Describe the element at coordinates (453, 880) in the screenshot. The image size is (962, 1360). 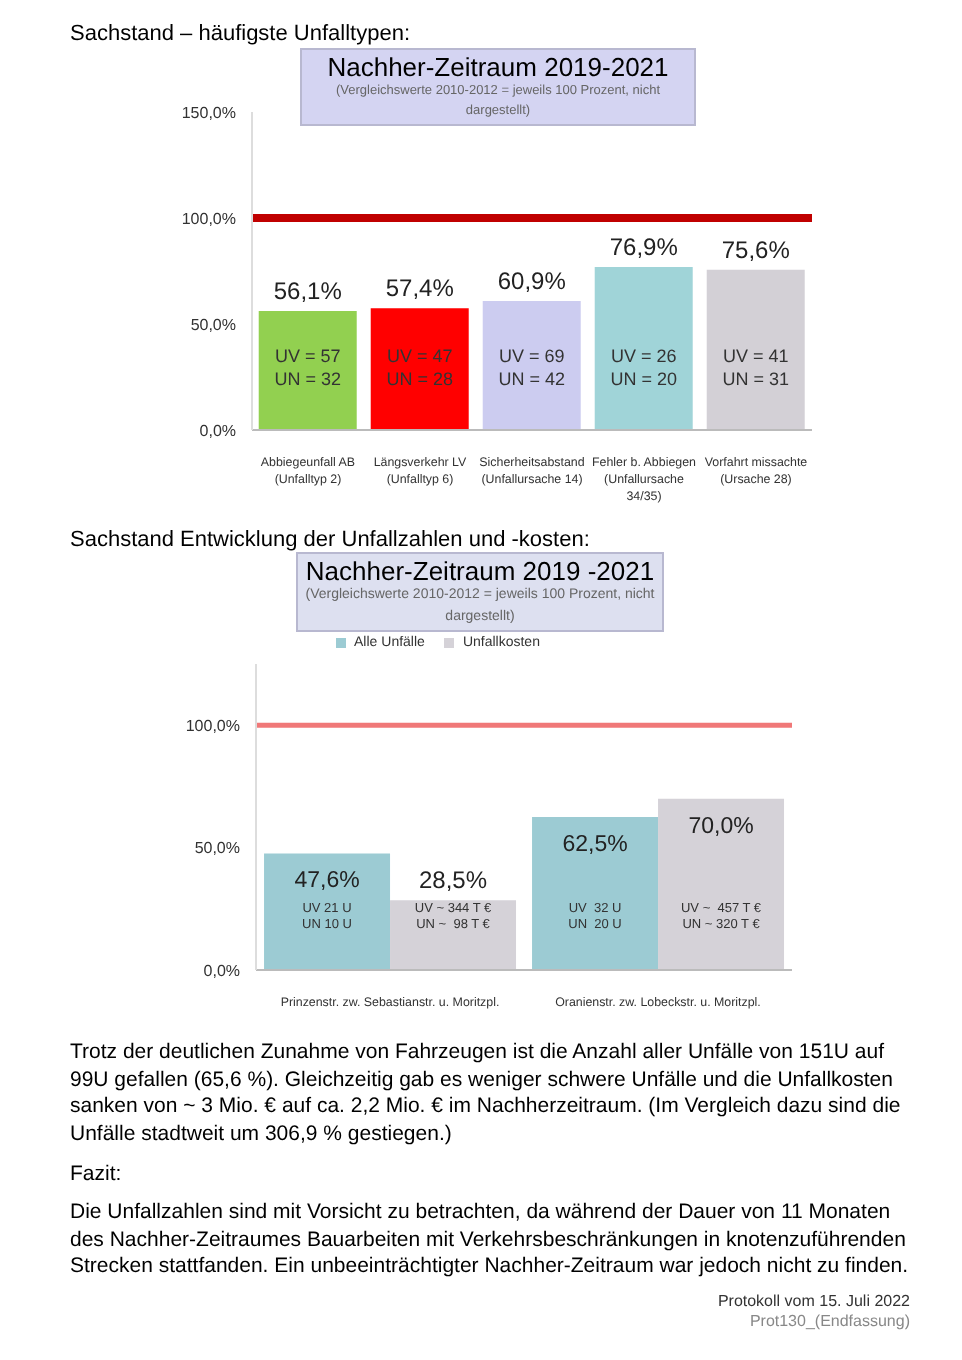
I see `data-label: 28,5%` at that location.